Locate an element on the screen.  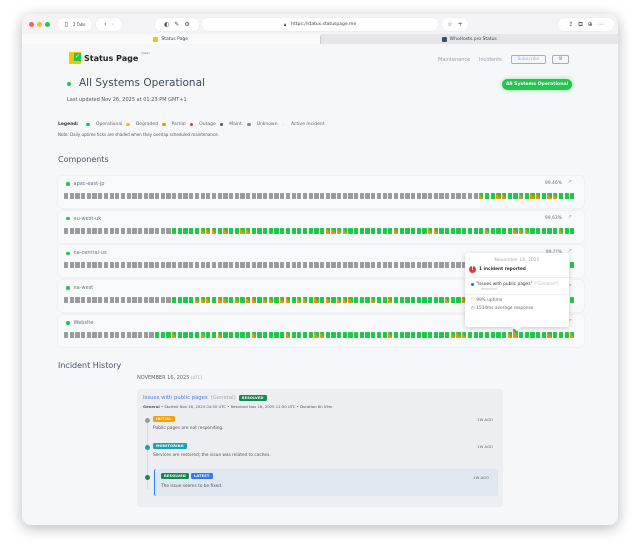
gear-ext-icon: ⚙ is located at coordinates (187, 24).